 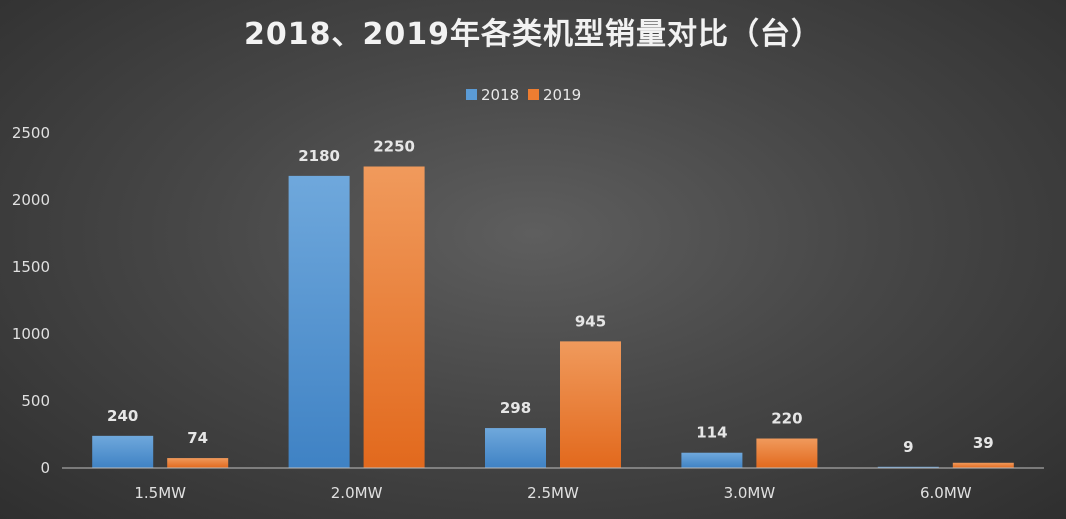 What do you see at coordinates (590, 321) in the screenshot?
I see `data-label: 945` at bounding box center [590, 321].